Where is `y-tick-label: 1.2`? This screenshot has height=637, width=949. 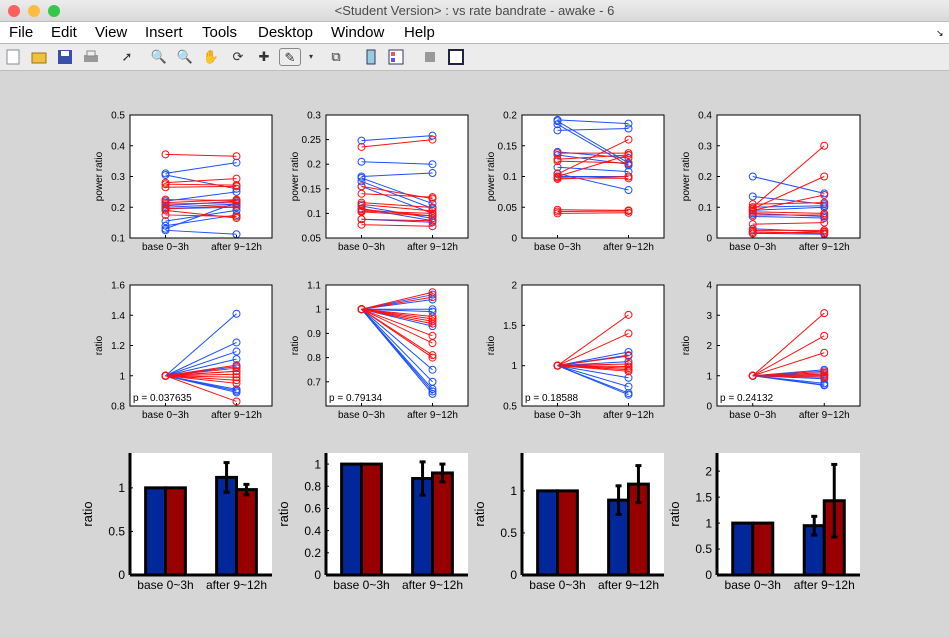 y-tick-label: 1.2 is located at coordinates (118, 346).